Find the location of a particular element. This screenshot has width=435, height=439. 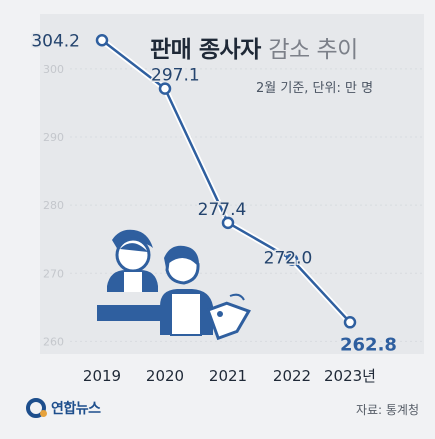

title-light: 감소 추이 is located at coordinates (313, 50).